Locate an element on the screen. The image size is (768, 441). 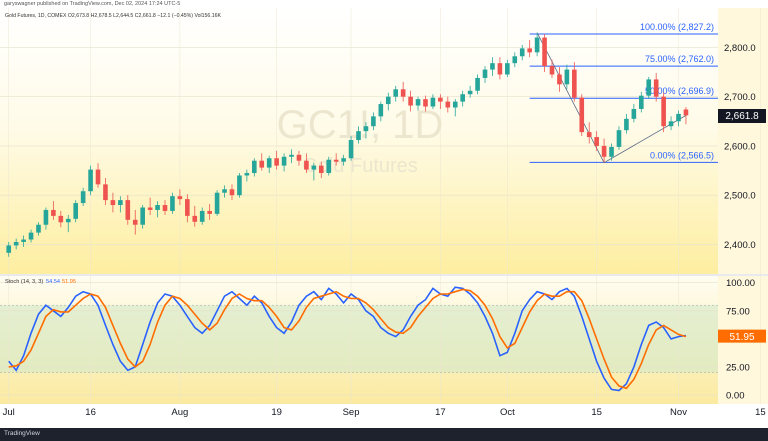
time-tick-label: 16 is located at coordinates (90, 412).